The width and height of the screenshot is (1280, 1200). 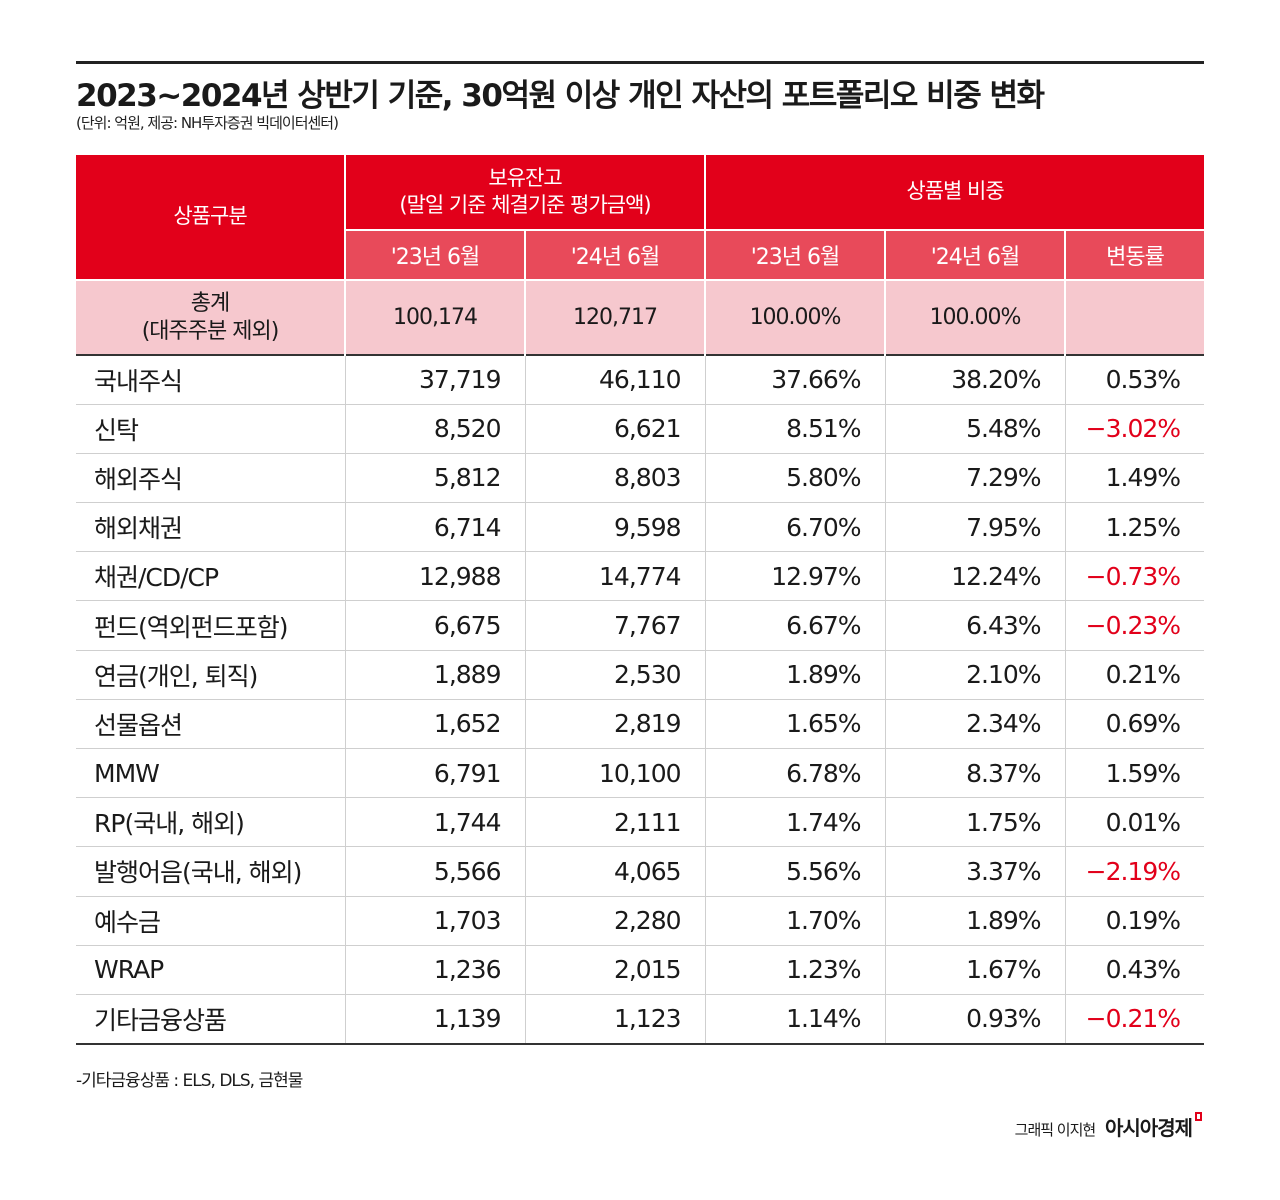 What do you see at coordinates (435, 822) in the screenshot?
I see `table-cell: 1,744` at bounding box center [435, 822].